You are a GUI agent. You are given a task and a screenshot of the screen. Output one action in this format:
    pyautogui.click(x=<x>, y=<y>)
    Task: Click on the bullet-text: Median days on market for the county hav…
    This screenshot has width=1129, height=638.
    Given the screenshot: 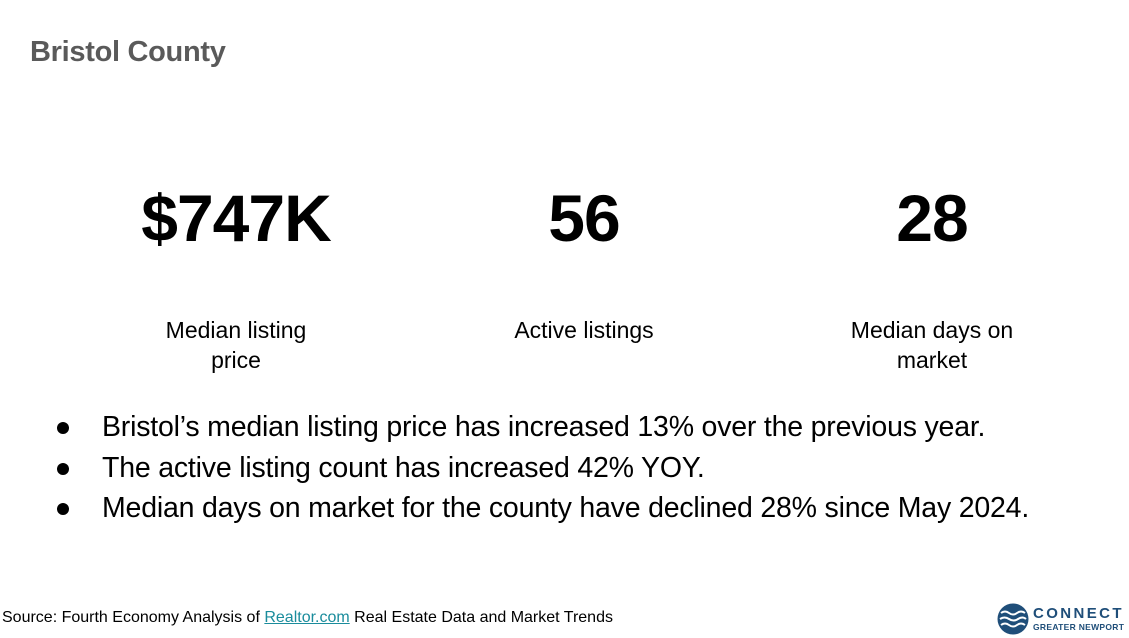 What is the action you would take?
    pyautogui.click(x=566, y=508)
    